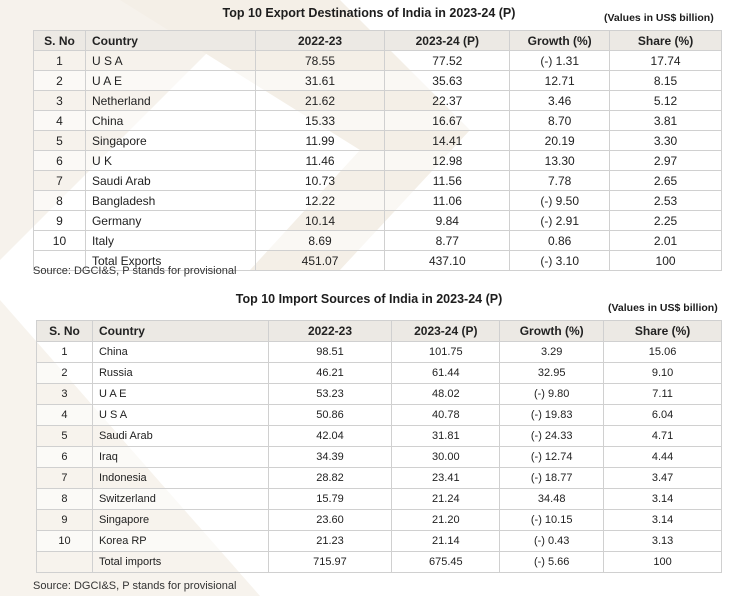 The width and height of the screenshot is (738, 596). I want to click on cell-sno: 1, so click(59, 60).